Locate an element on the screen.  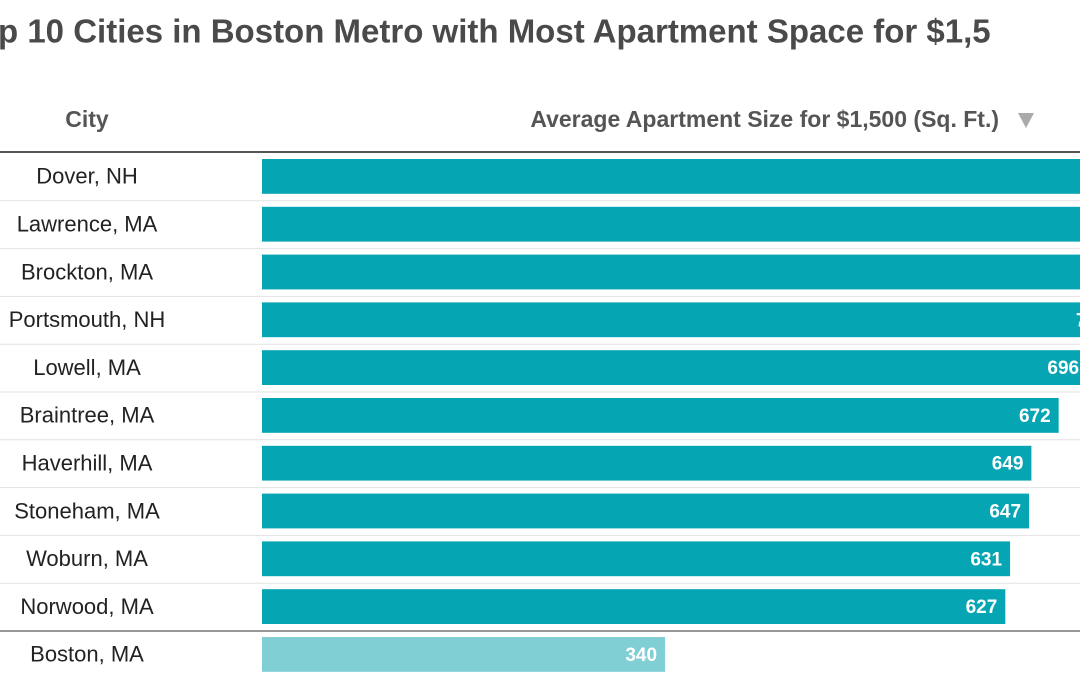
value-label: 720 is located at coordinates (1078, 320).